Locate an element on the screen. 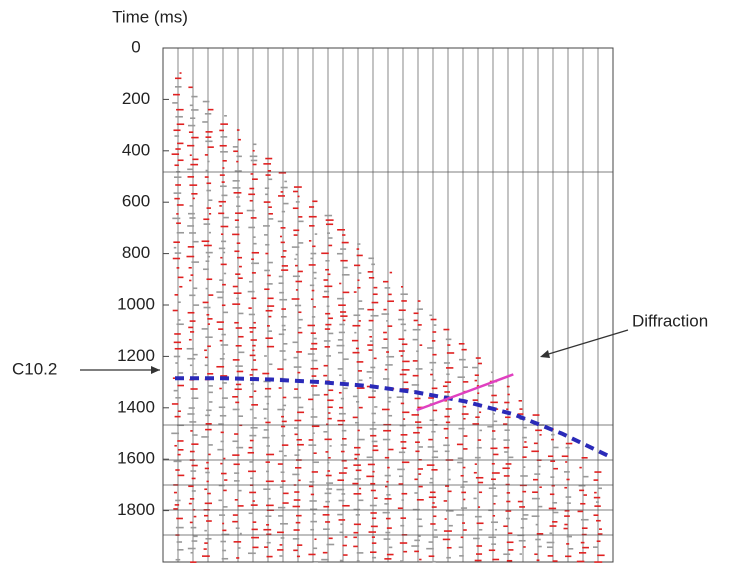 This screenshot has width=752, height=569. diffraction-label: Diffraction is located at coordinates (670, 320).